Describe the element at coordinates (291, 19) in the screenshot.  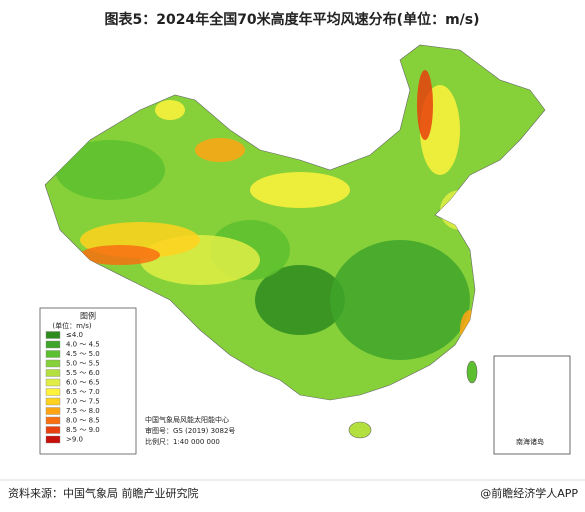
I see `title: 图表5：2024年全国70米高度年平均风速分布(单位：m/s)` at that location.